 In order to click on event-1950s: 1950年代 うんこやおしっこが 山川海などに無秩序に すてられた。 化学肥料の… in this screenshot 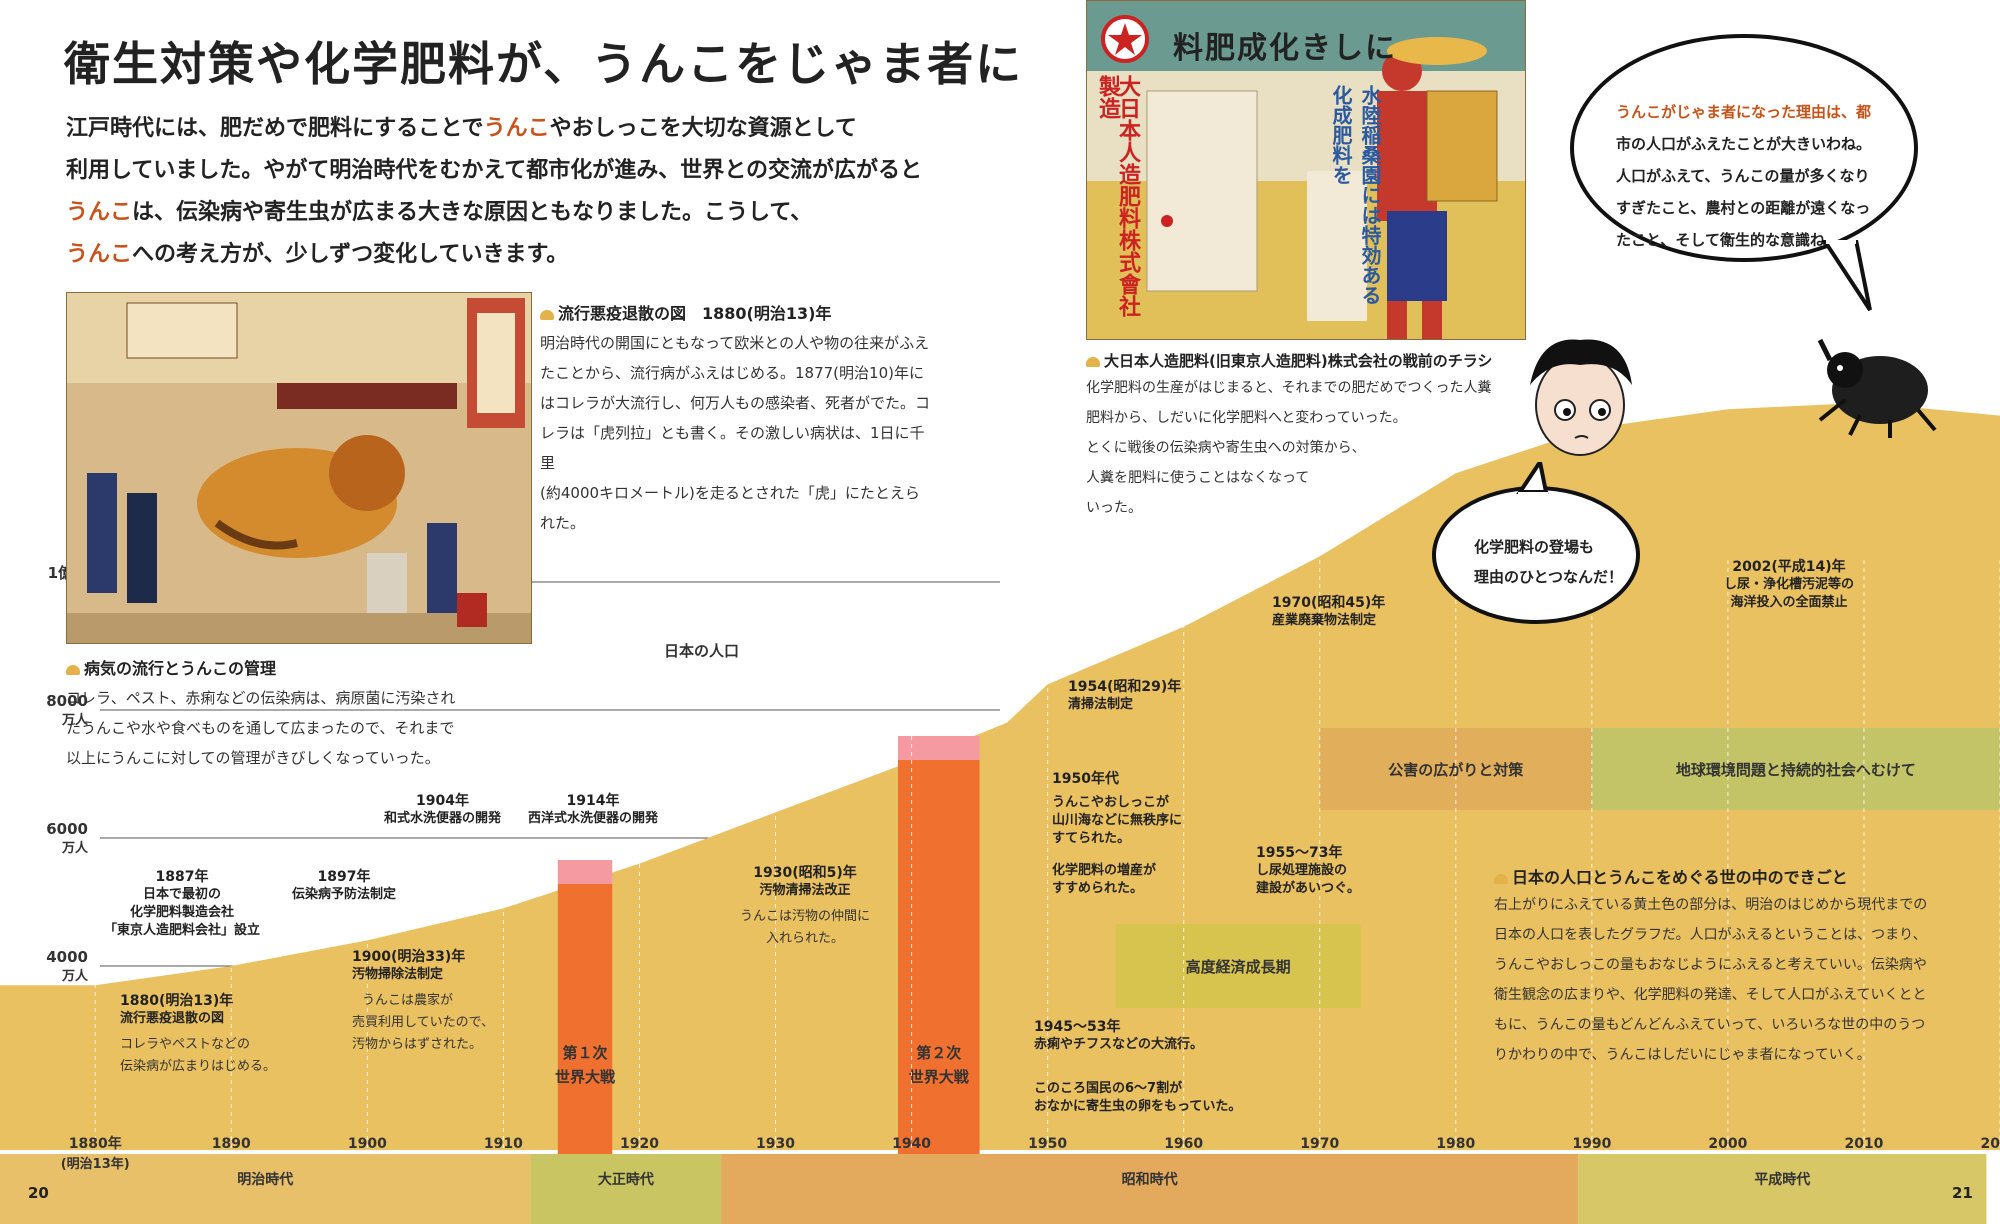, I will do `click(1117, 833)`.